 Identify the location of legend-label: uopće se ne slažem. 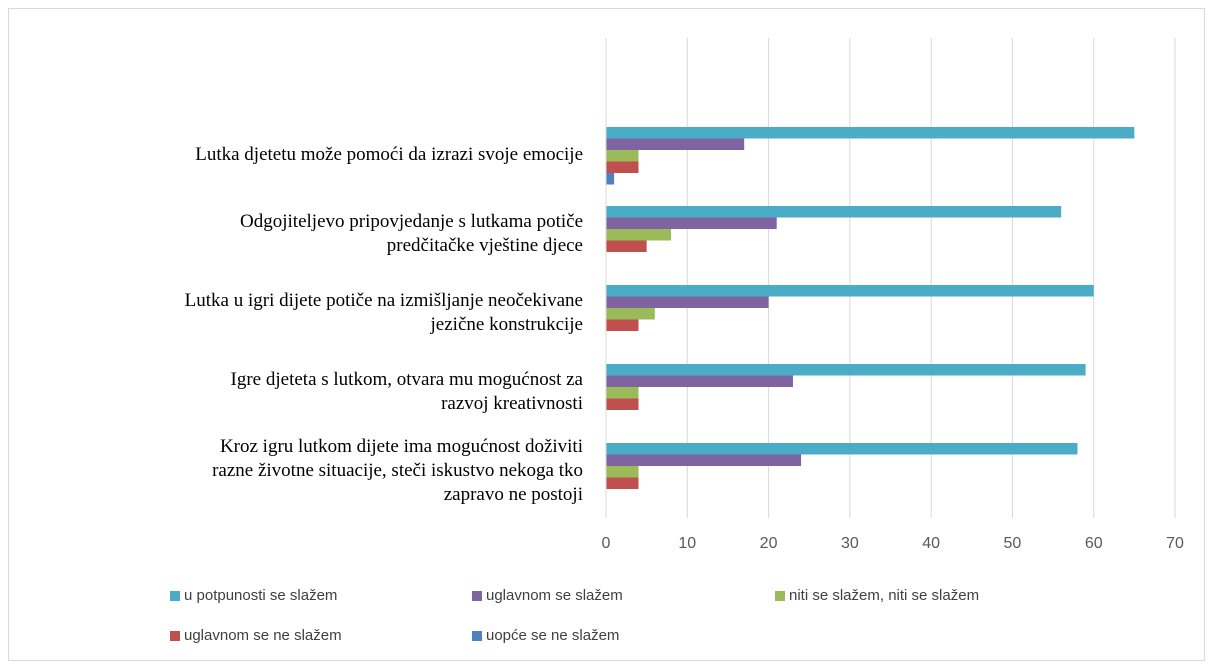
(552, 635).